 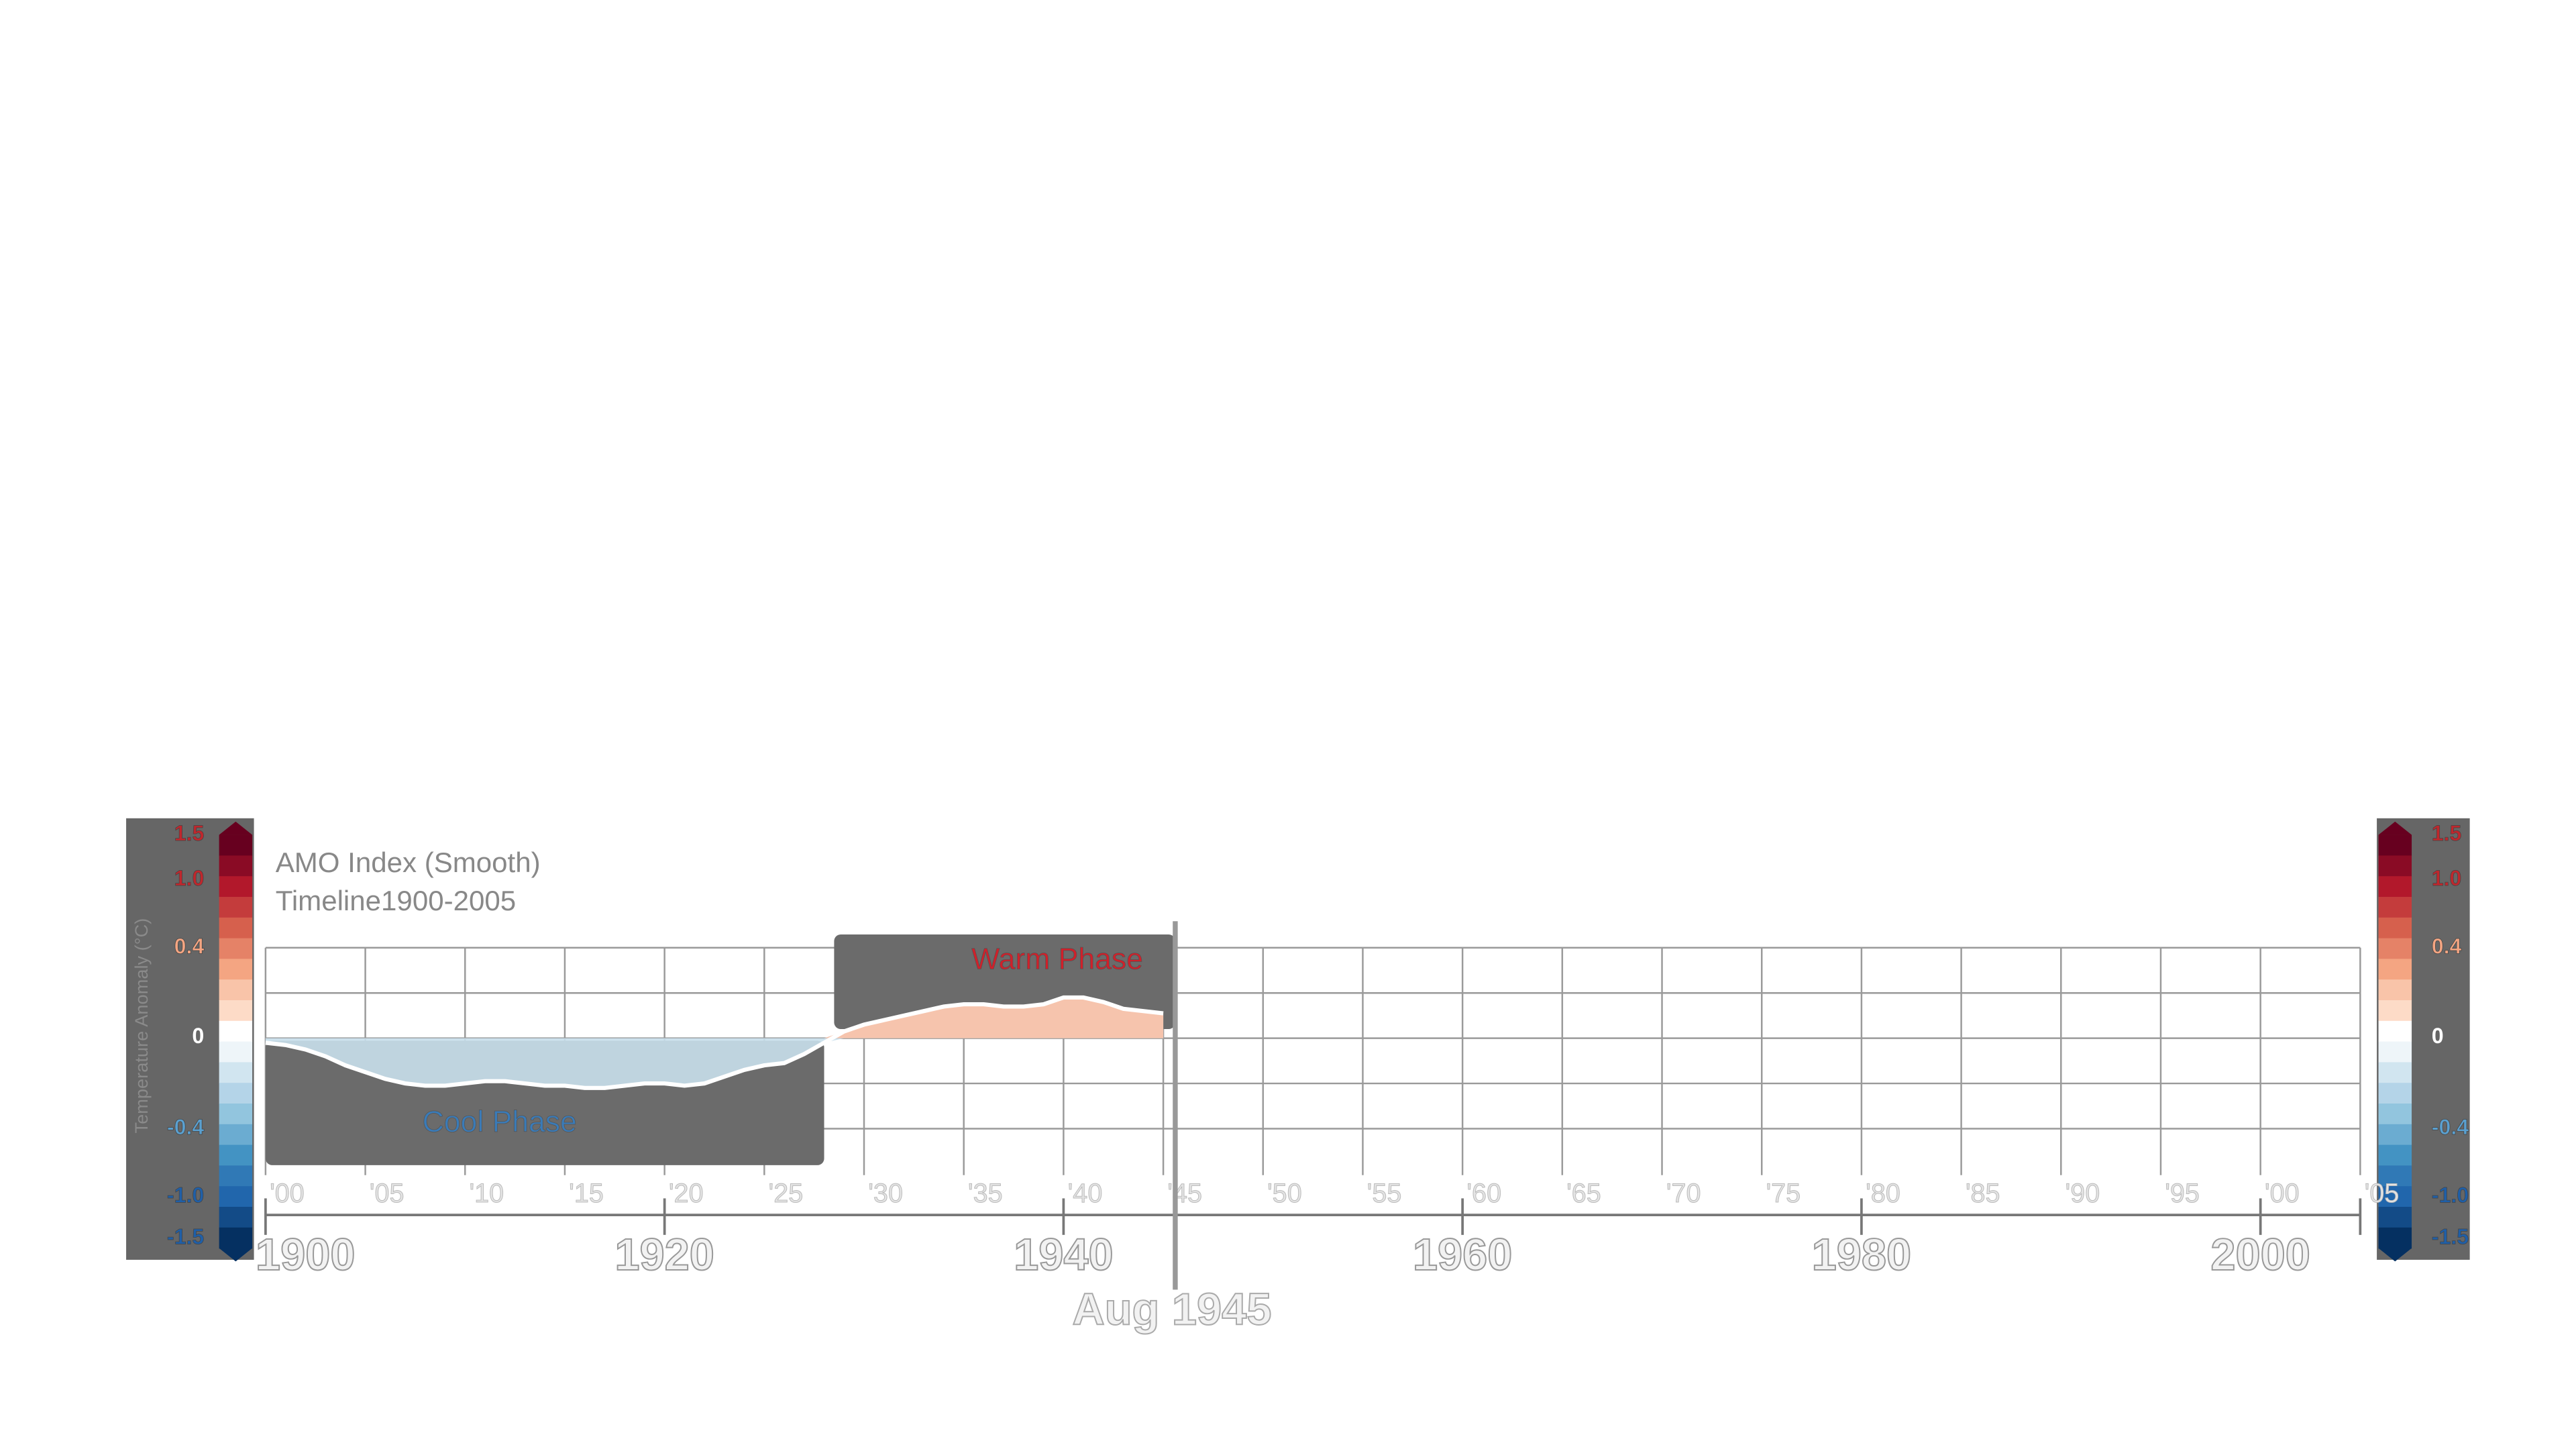 What do you see at coordinates (1057, 959) in the screenshot?
I see `phase-label: Warm Phase` at bounding box center [1057, 959].